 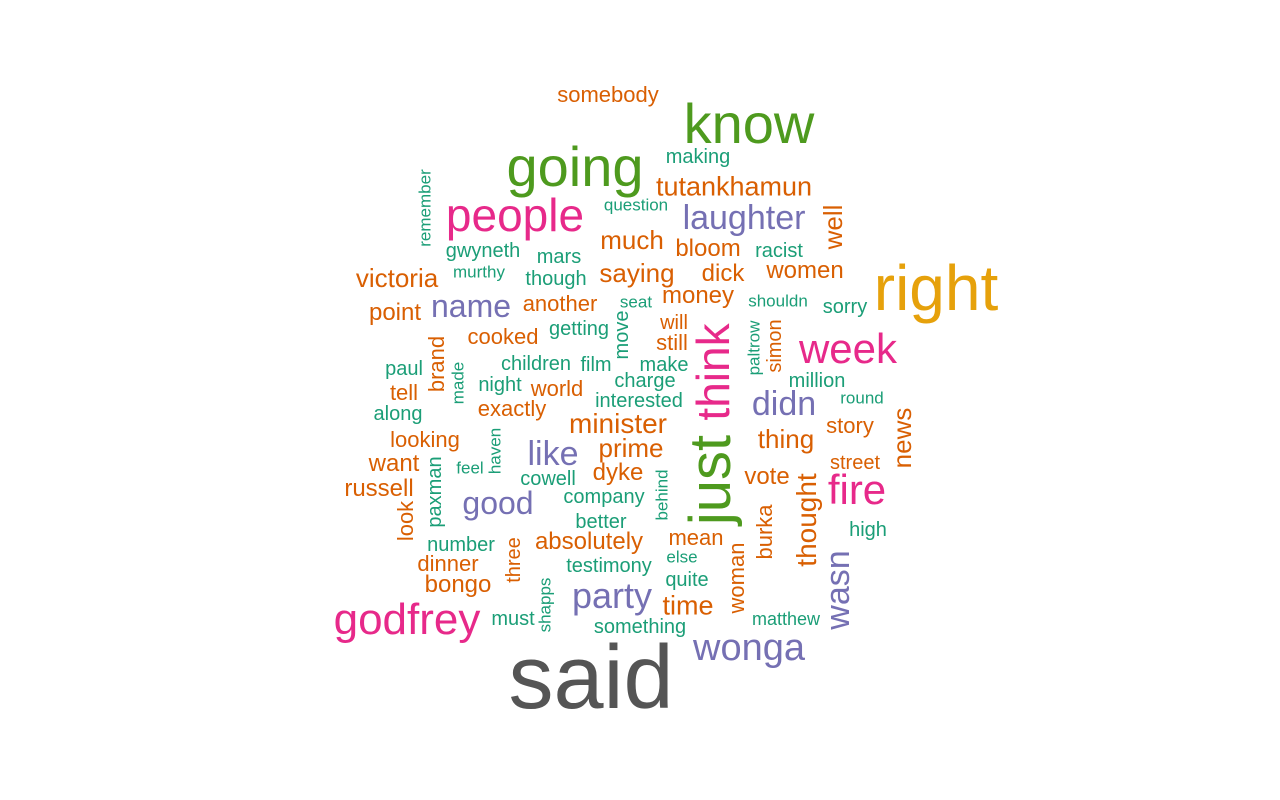 What do you see at coordinates (784, 404) in the screenshot?
I see `word-didn: didn` at bounding box center [784, 404].